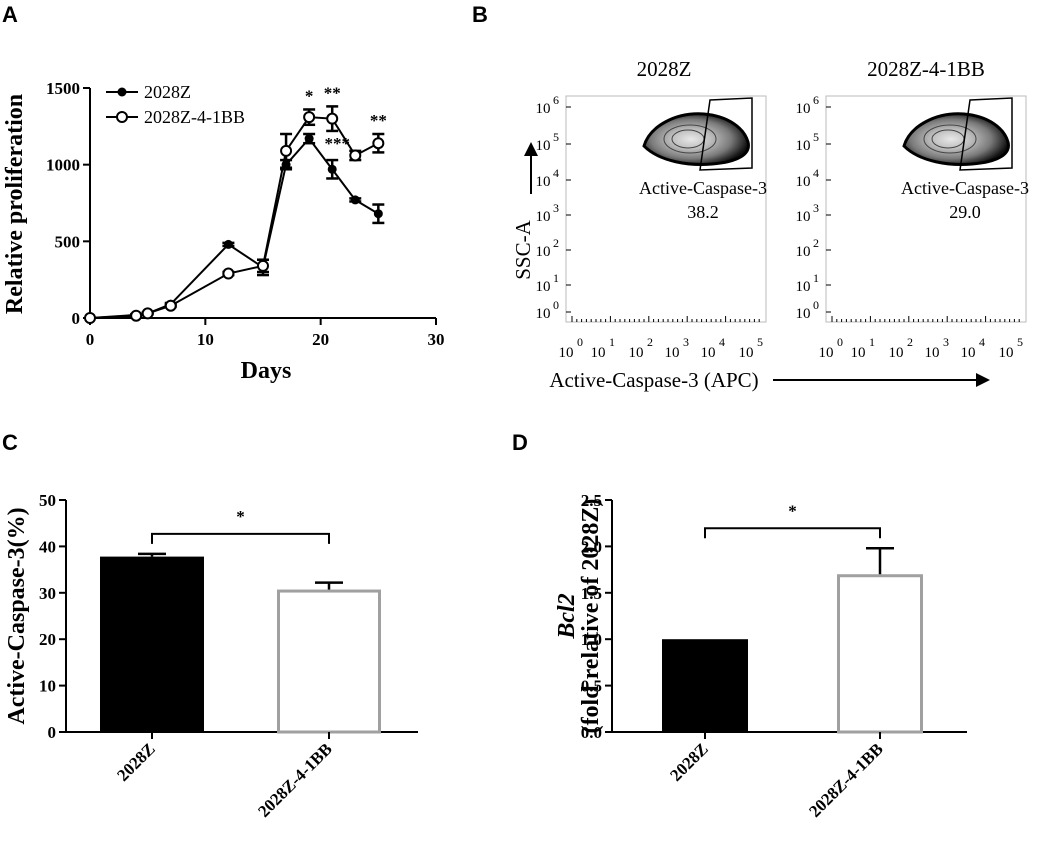  What do you see at coordinates (122, 117) in the screenshot?
I see `legend-marker-2028z-4-1bb` at bounding box center [122, 117].